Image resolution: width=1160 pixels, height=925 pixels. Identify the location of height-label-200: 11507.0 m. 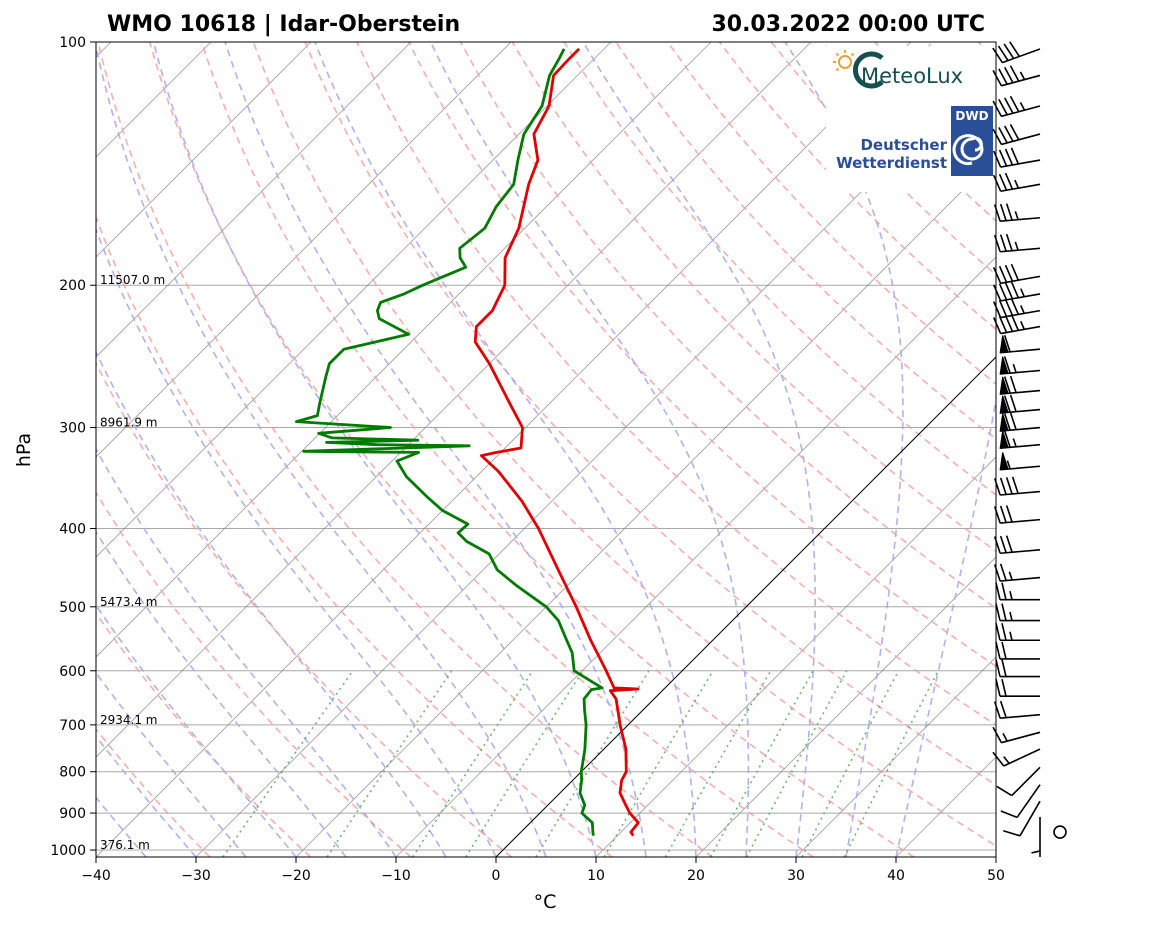
(132, 280).